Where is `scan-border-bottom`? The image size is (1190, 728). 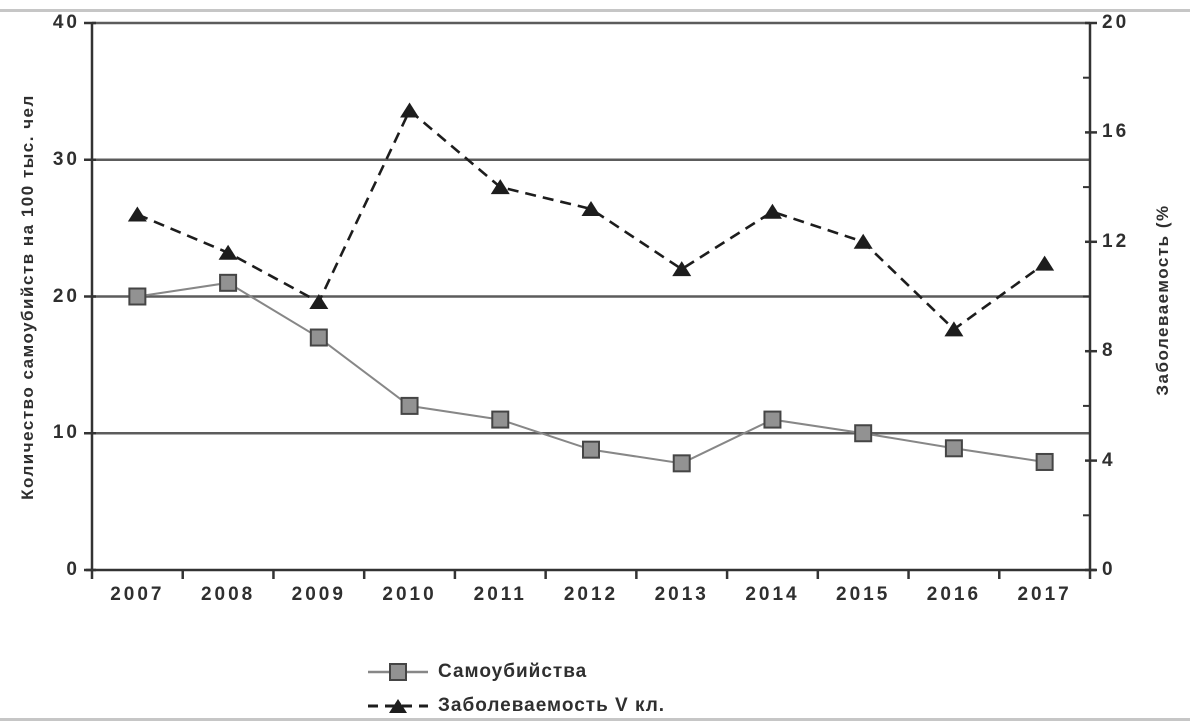
scan-border-bottom is located at coordinates (595, 719).